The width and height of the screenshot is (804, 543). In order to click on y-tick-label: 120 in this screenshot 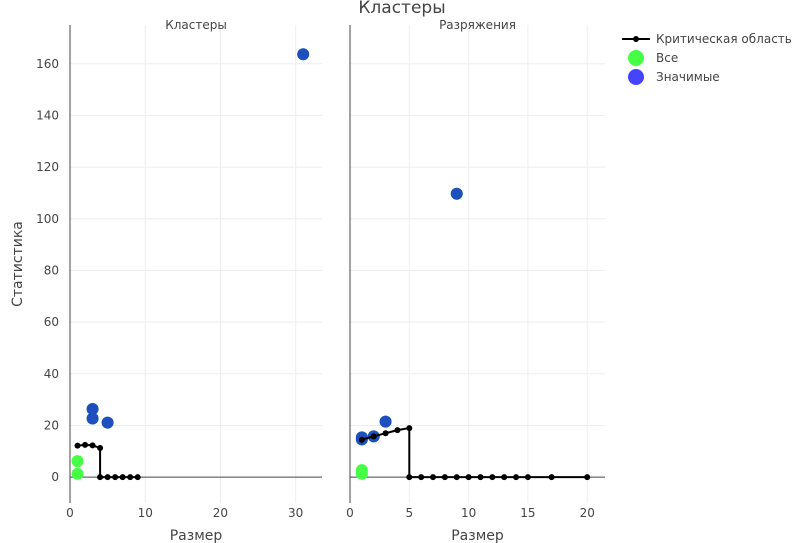, I will do `click(47, 167)`.